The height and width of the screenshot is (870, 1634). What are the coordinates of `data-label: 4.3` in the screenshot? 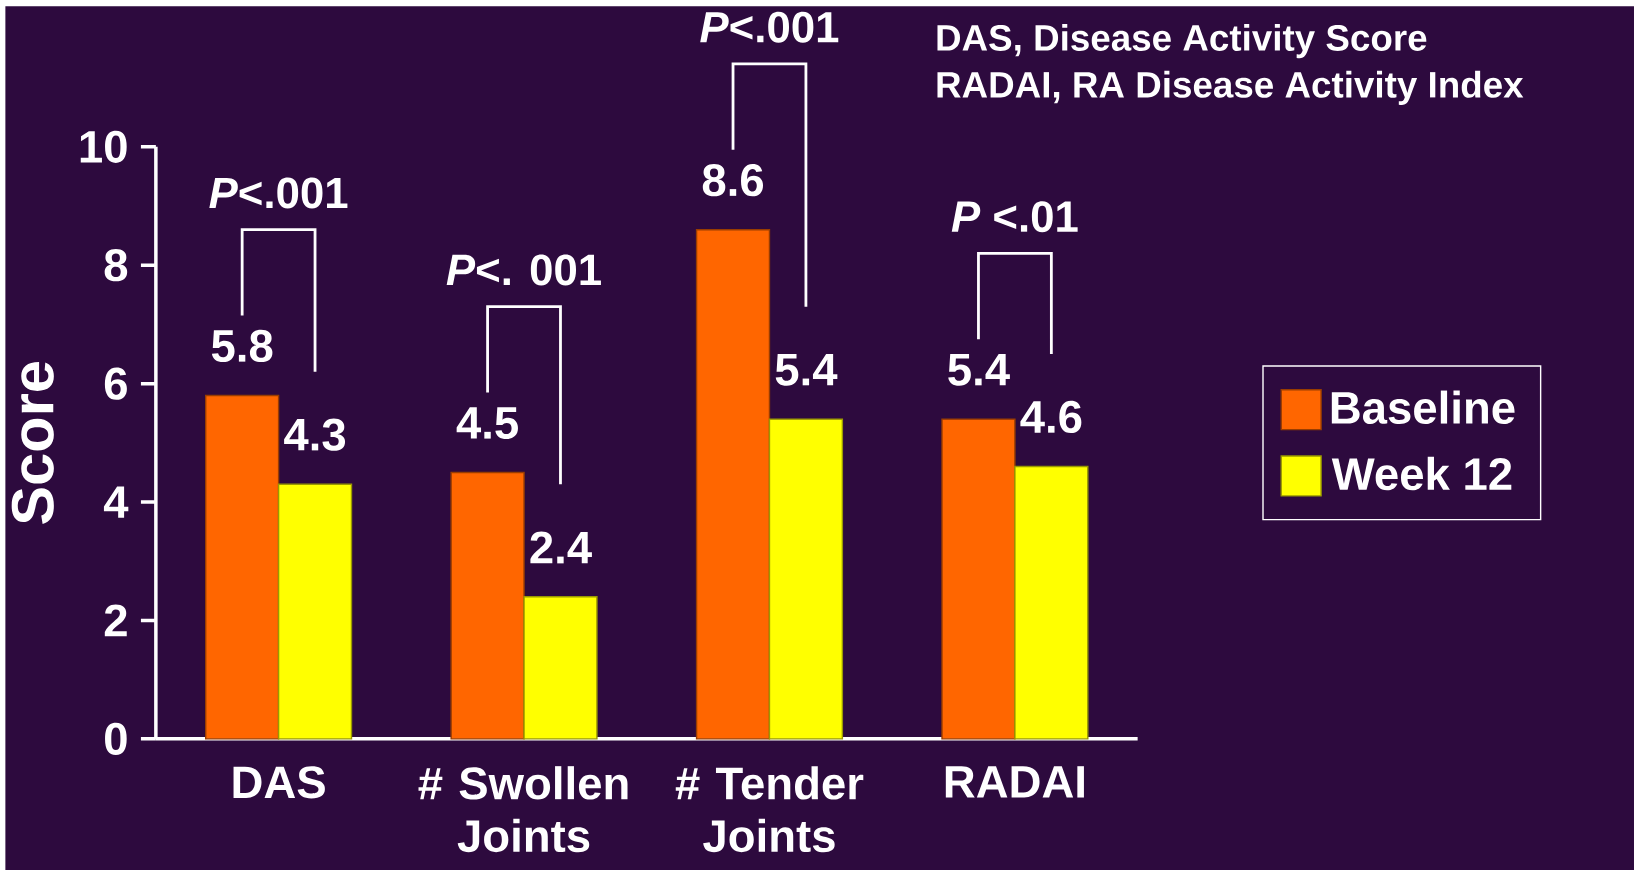 It's located at (315, 434).